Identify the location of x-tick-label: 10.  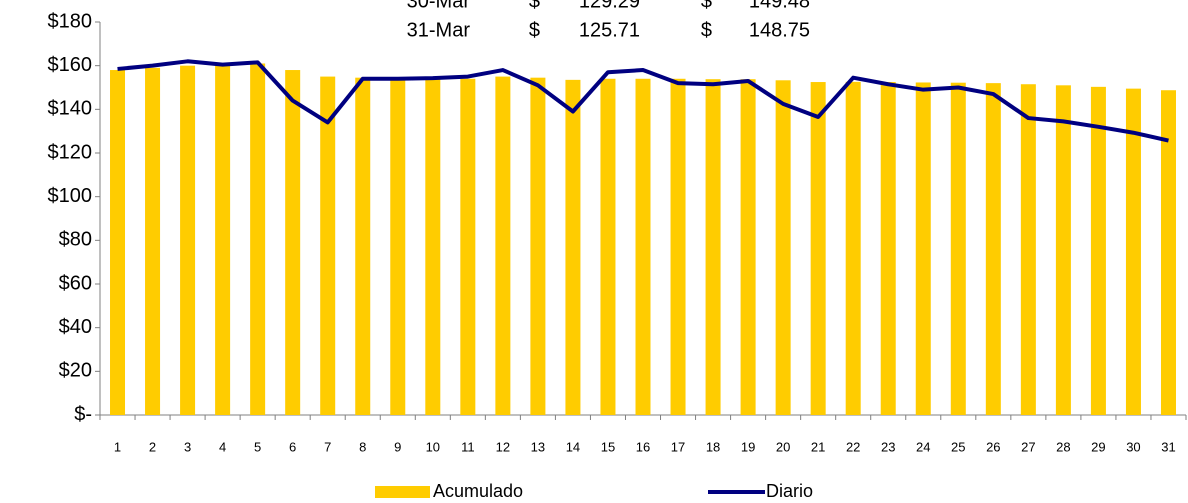
(433, 446).